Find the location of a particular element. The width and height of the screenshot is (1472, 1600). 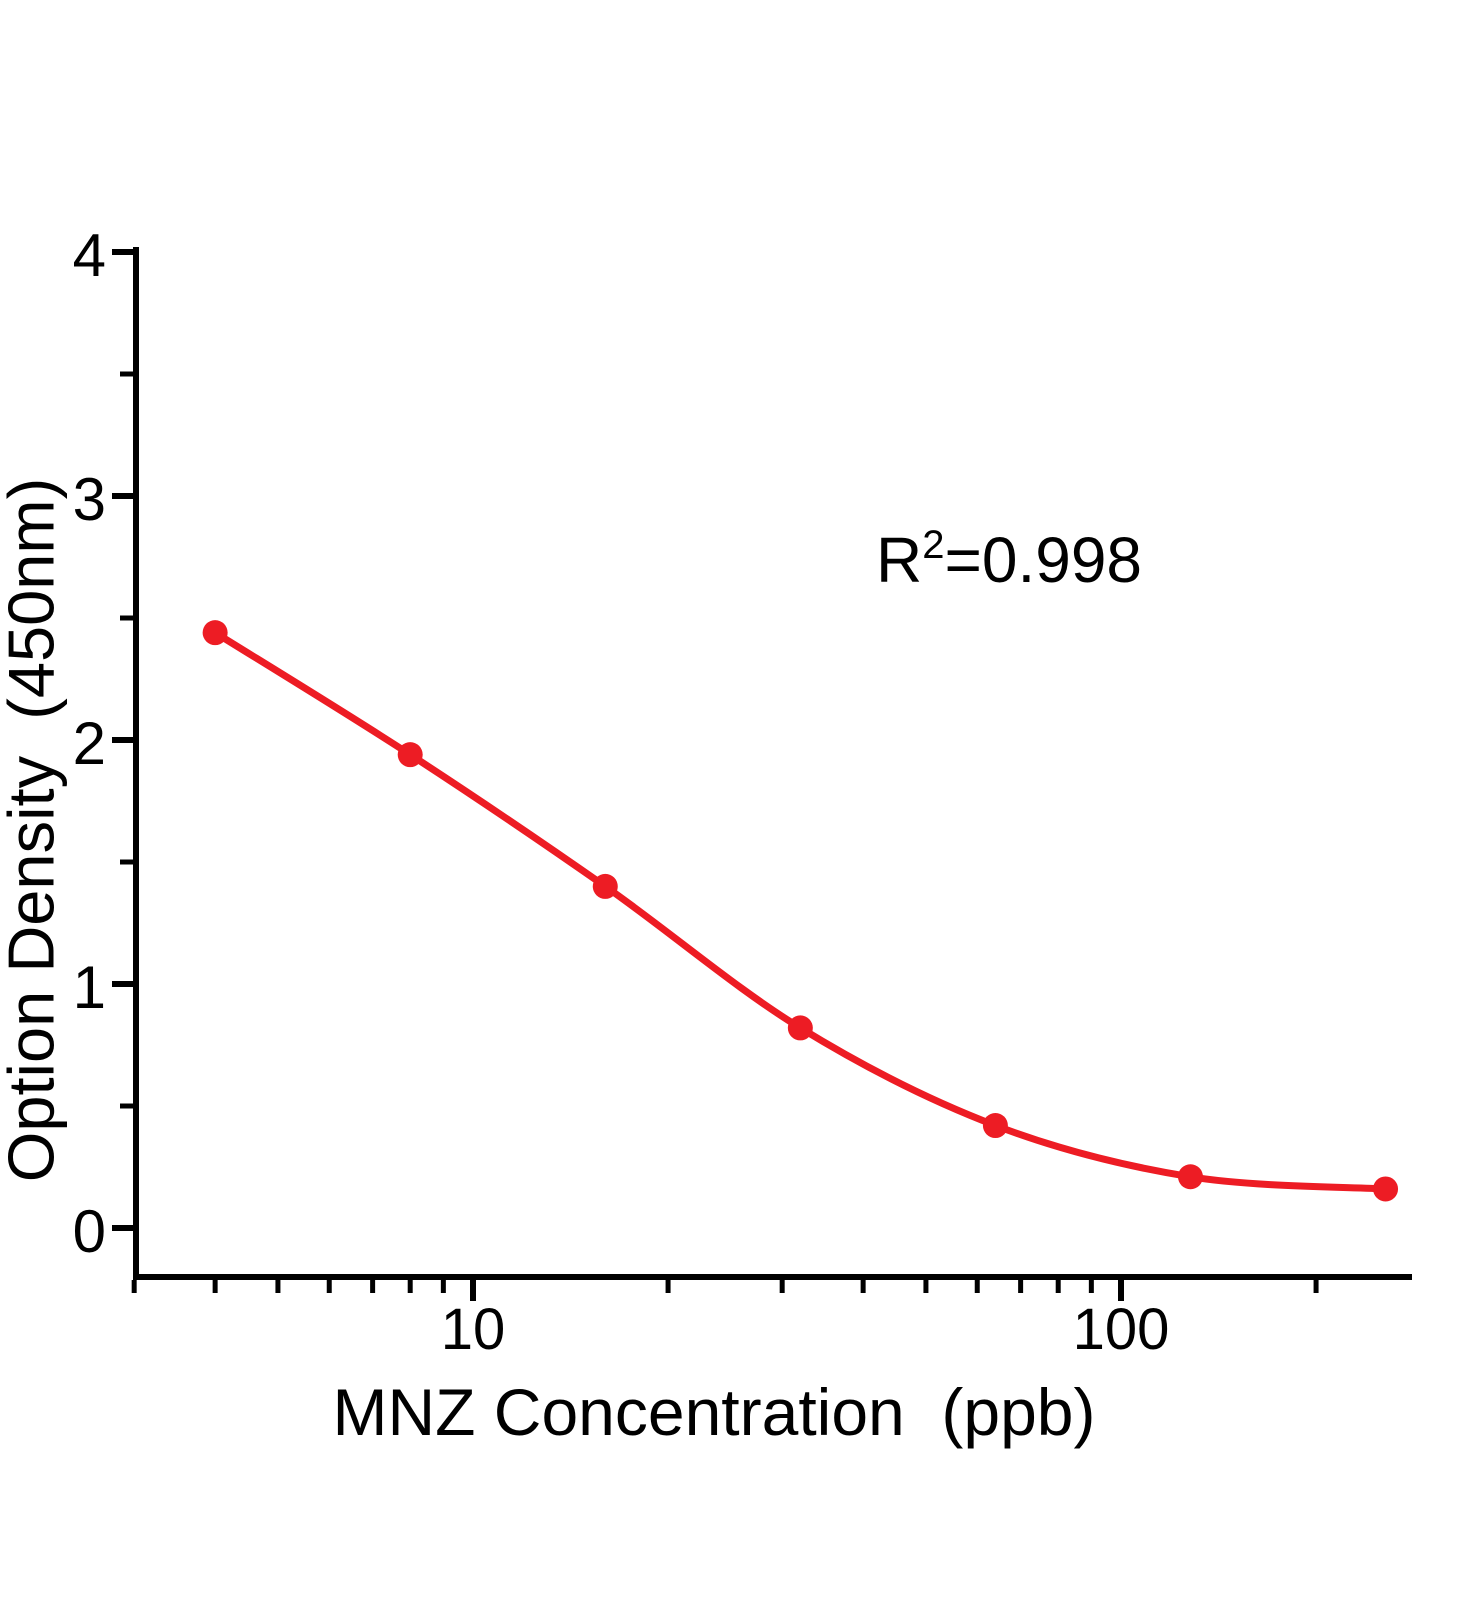

r-squared-base: R is located at coordinates (899, 560).